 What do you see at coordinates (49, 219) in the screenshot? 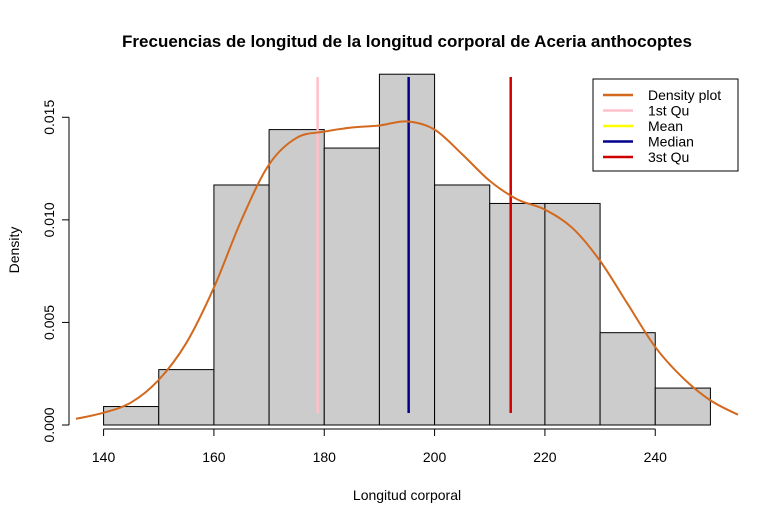
I see `y-tick-label: 0.010` at bounding box center [49, 219].